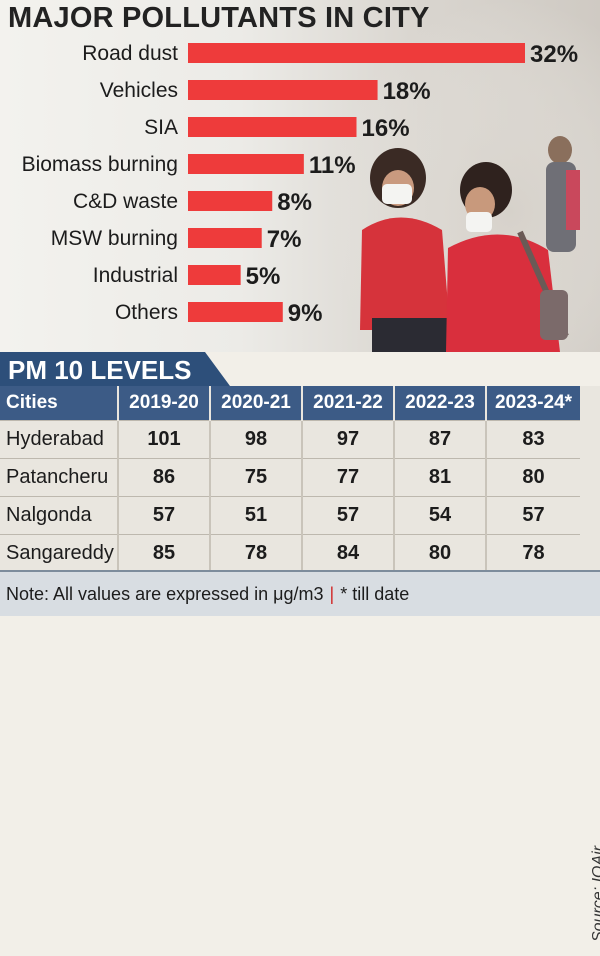 This screenshot has height=956, width=600. What do you see at coordinates (332, 165) in the screenshot?
I see `value-label: 11%` at bounding box center [332, 165].